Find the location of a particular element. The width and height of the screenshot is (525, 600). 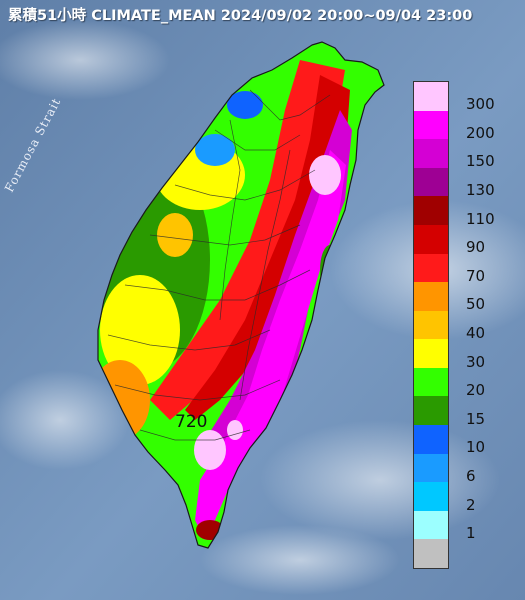

legend-tick-label: 40 is located at coordinates (476, 333).